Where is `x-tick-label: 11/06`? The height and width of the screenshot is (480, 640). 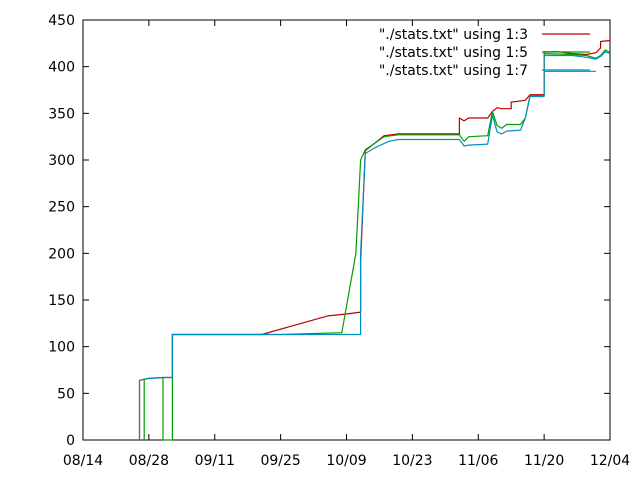
x-tick-label: 11/06 is located at coordinates (478, 461).